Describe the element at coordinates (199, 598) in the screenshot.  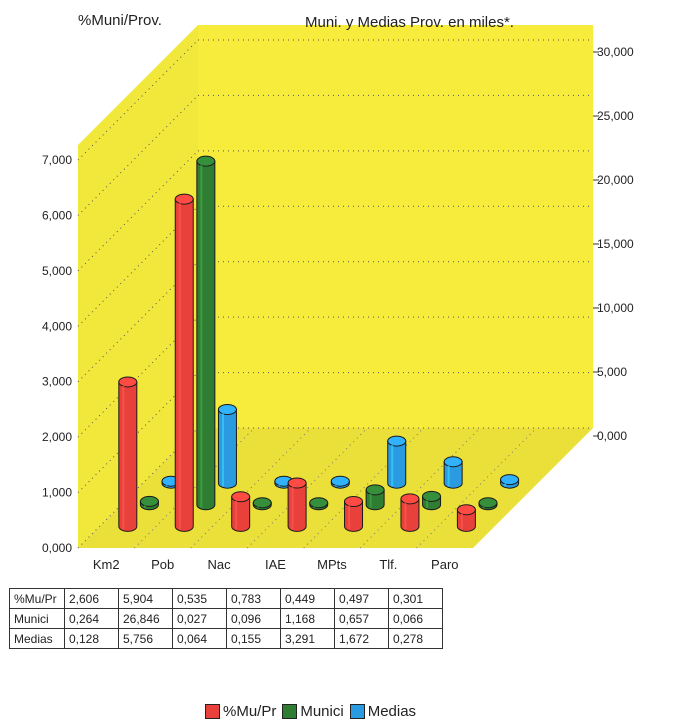
I see `table-cell: 0,535` at that location.